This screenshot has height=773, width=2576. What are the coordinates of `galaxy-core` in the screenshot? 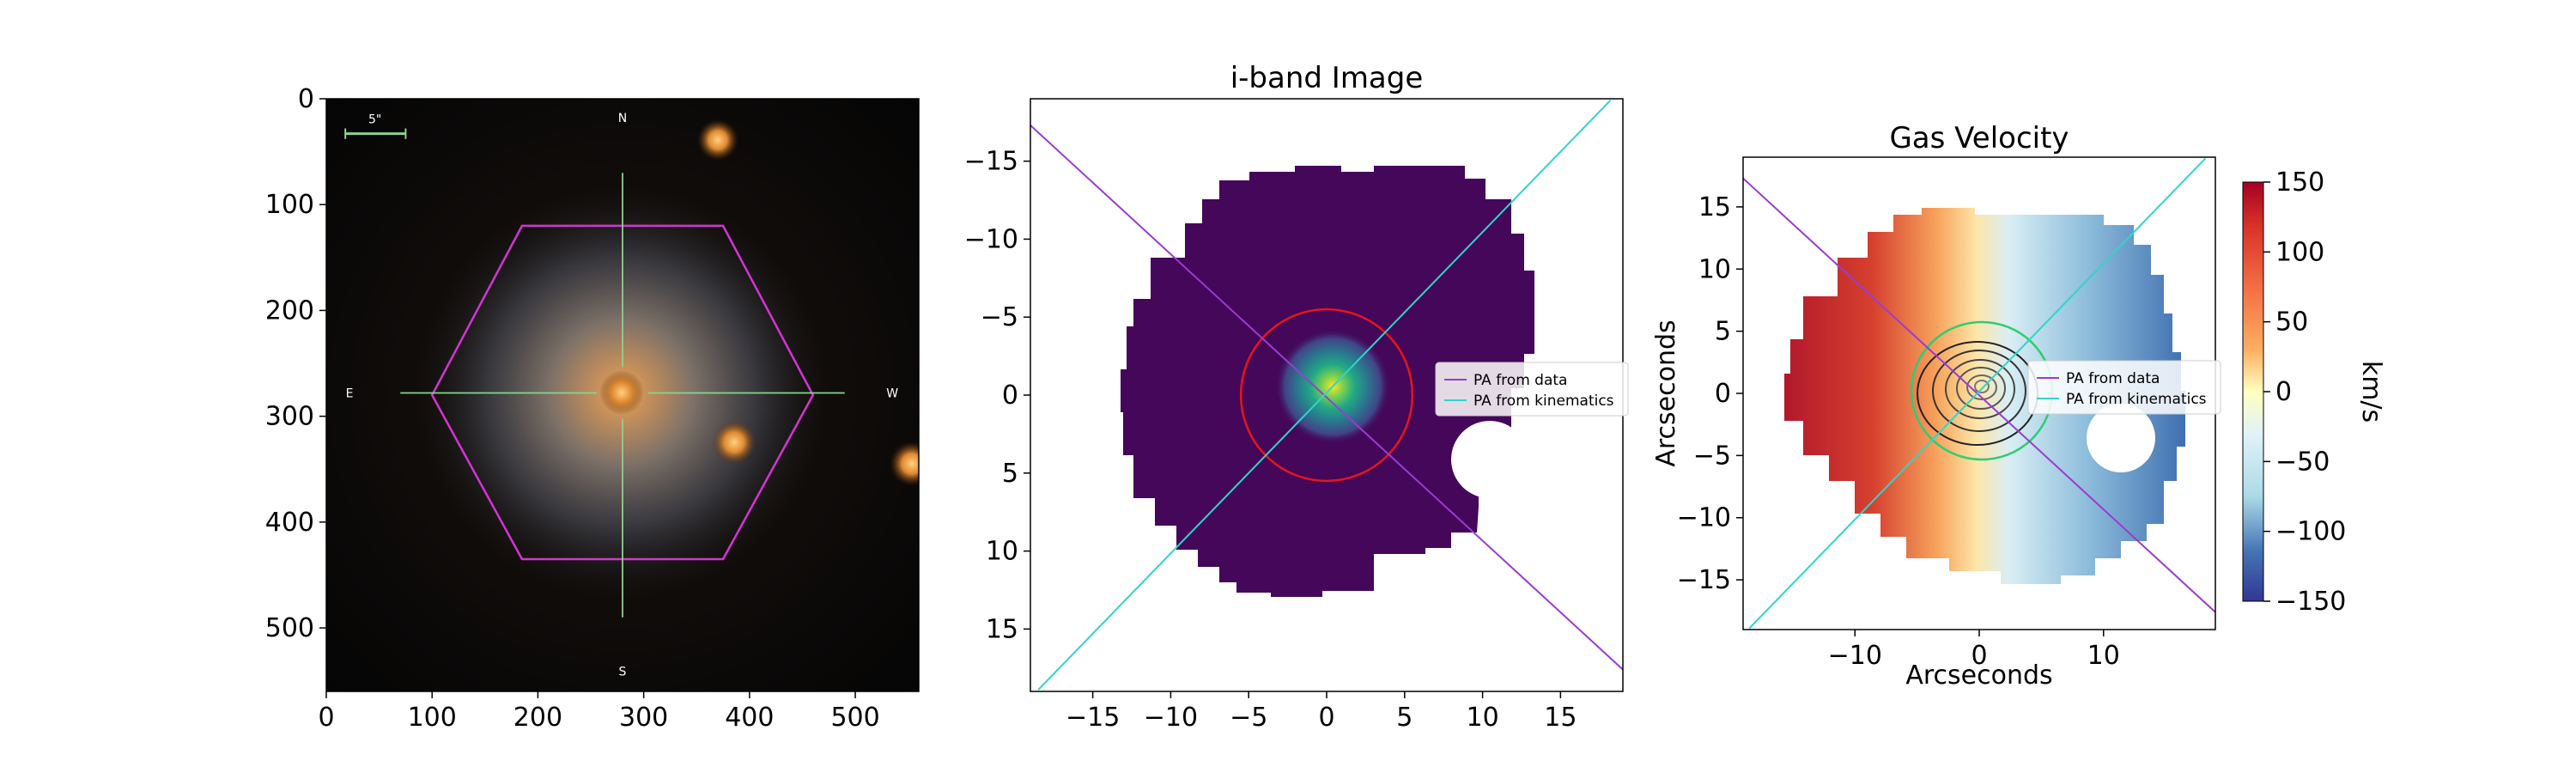 It's located at (621, 392).